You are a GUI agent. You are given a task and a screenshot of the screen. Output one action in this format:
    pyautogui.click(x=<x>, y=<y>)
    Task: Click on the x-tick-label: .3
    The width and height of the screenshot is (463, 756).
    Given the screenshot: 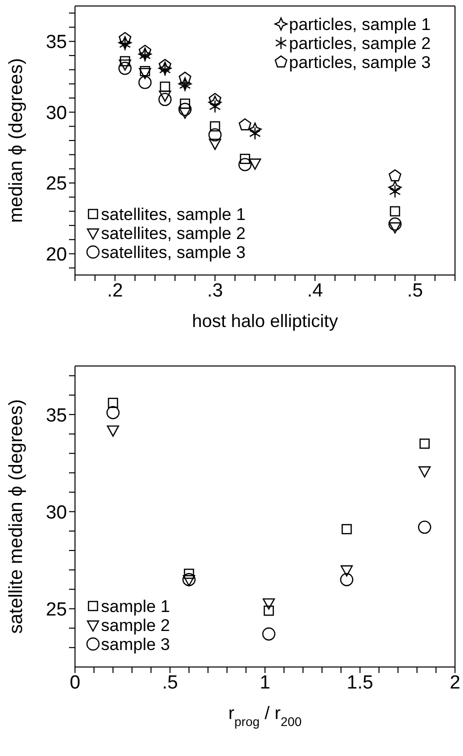 What is the action you would take?
    pyautogui.click(x=215, y=291)
    